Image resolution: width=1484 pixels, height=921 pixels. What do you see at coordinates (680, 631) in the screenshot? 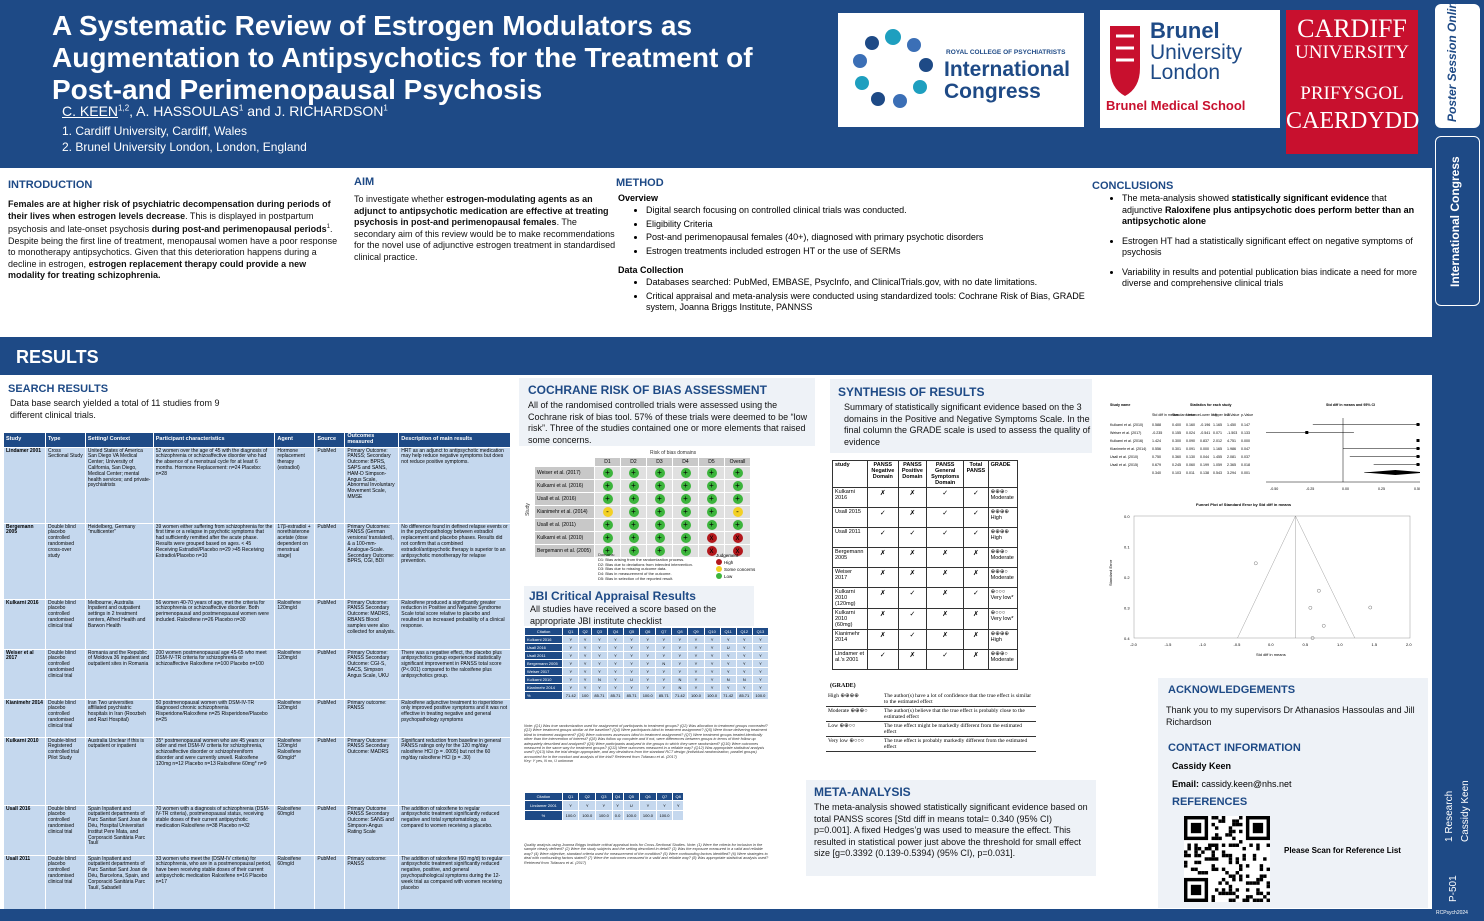
I see `jbi-header-cell: Q8` at bounding box center [680, 631].